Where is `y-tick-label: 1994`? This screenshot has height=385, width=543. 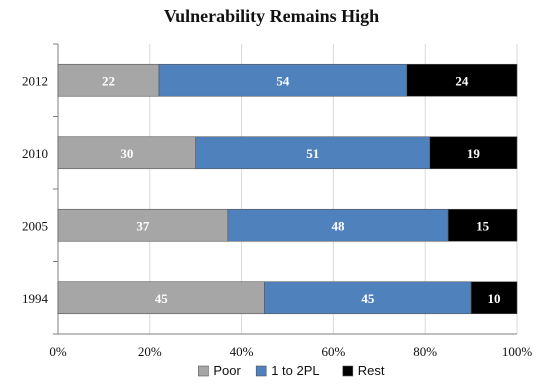 y-tick-label: 1994 is located at coordinates (35, 298).